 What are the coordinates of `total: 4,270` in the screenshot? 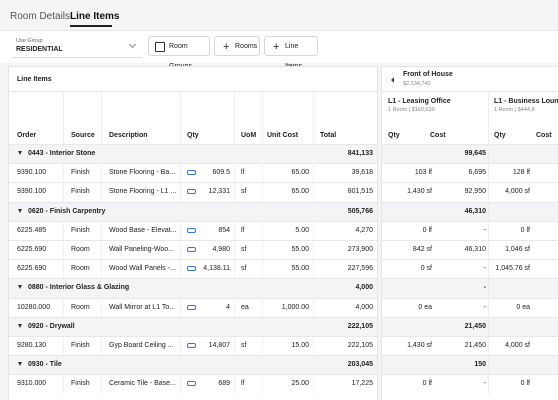 It's located at (364, 230).